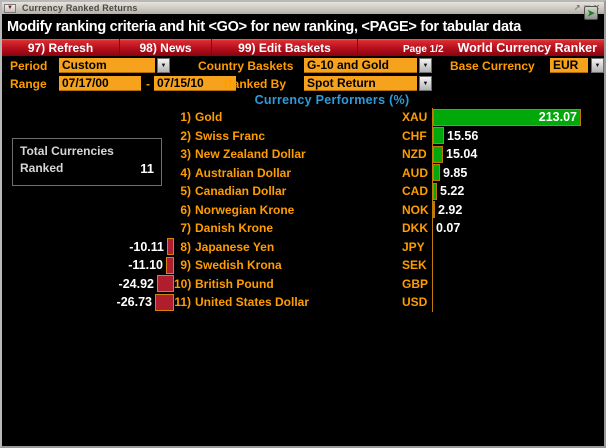  What do you see at coordinates (80, 8) in the screenshot?
I see `window-title: Currency Ranked Returns` at bounding box center [80, 8].